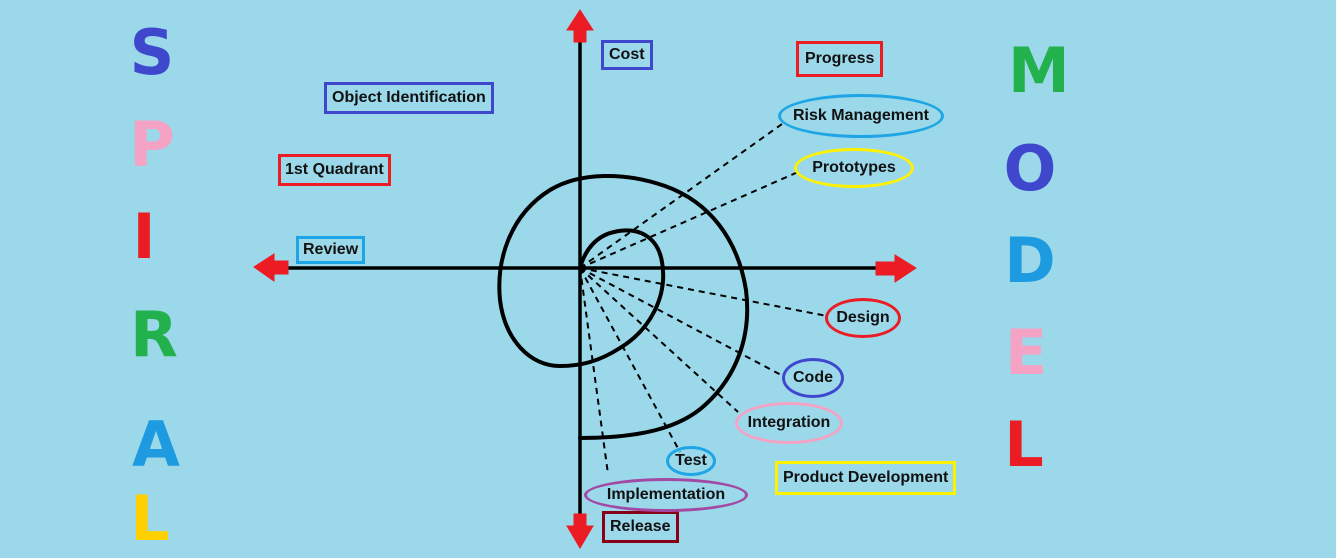 This screenshot has width=1336, height=558. What do you see at coordinates (594, 371) in the screenshot?
I see `connector-implementation` at bounding box center [594, 371].